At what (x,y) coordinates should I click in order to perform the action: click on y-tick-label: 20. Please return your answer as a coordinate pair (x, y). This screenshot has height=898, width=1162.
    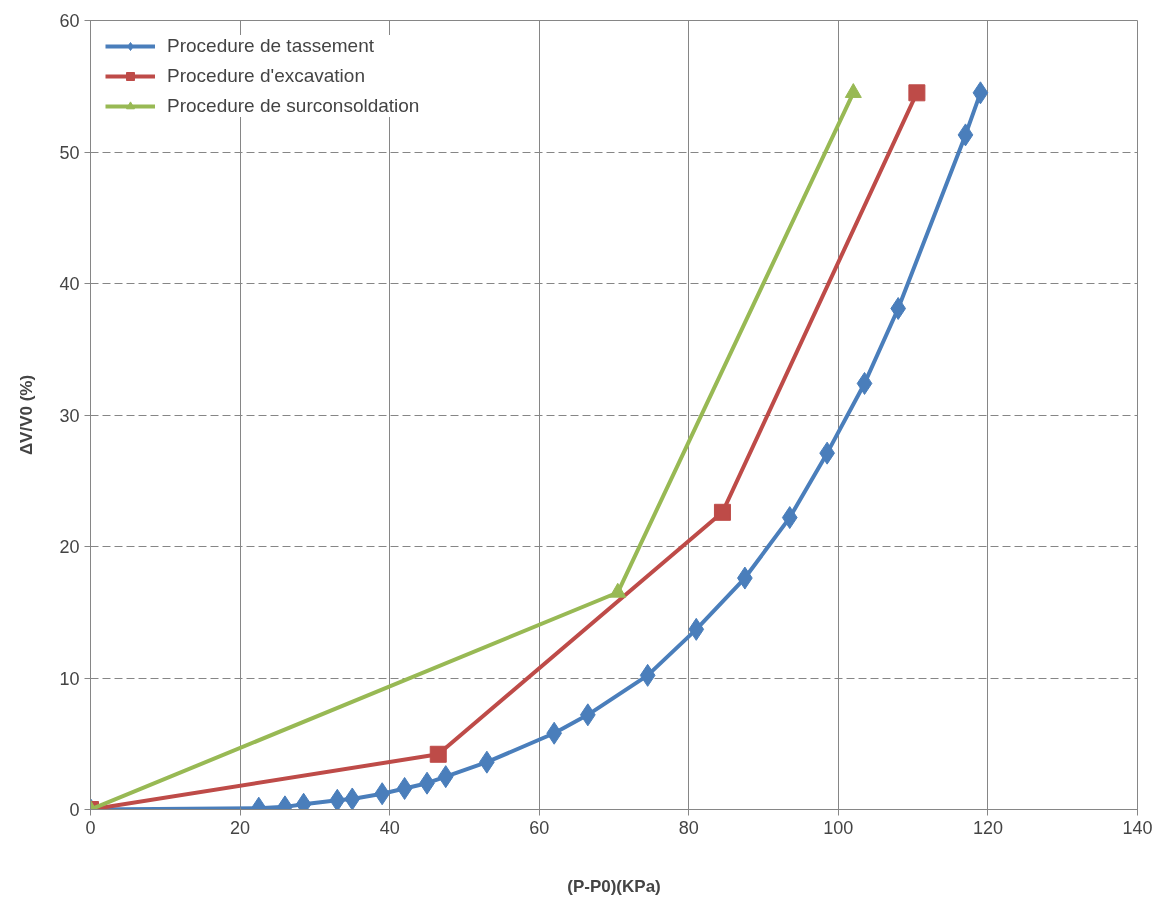
    Looking at the image, I should click on (69, 547).